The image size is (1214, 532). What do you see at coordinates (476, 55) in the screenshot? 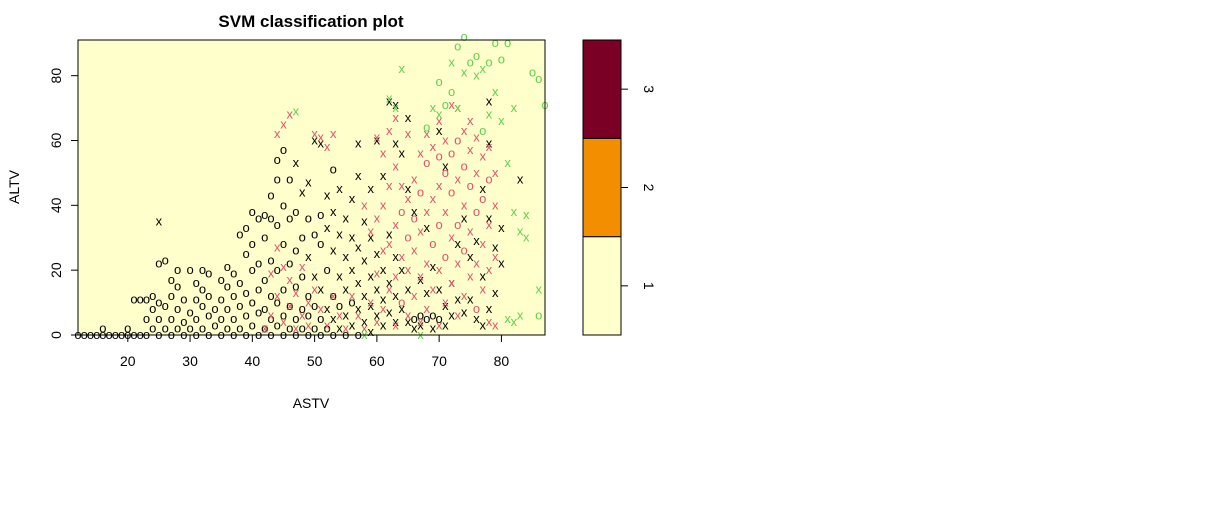
I see `point-class-3-19: o` at bounding box center [476, 55].